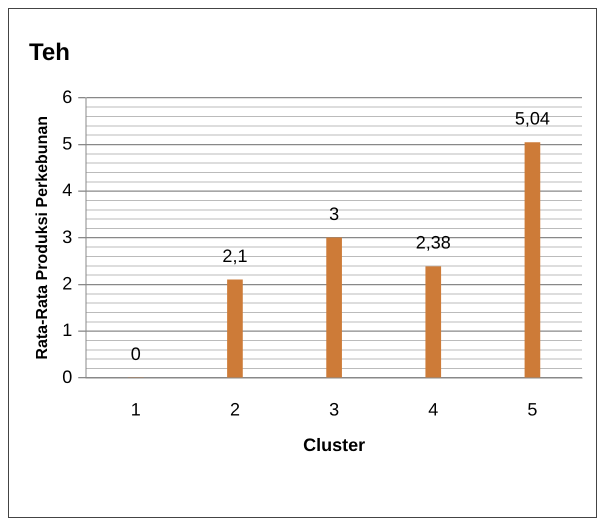  Describe the element at coordinates (433, 410) in the screenshot. I see `x-tick-label: 4` at that location.